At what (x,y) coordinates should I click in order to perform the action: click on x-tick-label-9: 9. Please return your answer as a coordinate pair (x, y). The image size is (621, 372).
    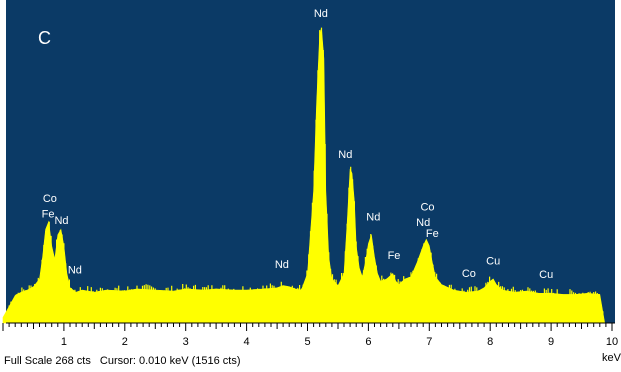
    Looking at the image, I should click on (551, 342).